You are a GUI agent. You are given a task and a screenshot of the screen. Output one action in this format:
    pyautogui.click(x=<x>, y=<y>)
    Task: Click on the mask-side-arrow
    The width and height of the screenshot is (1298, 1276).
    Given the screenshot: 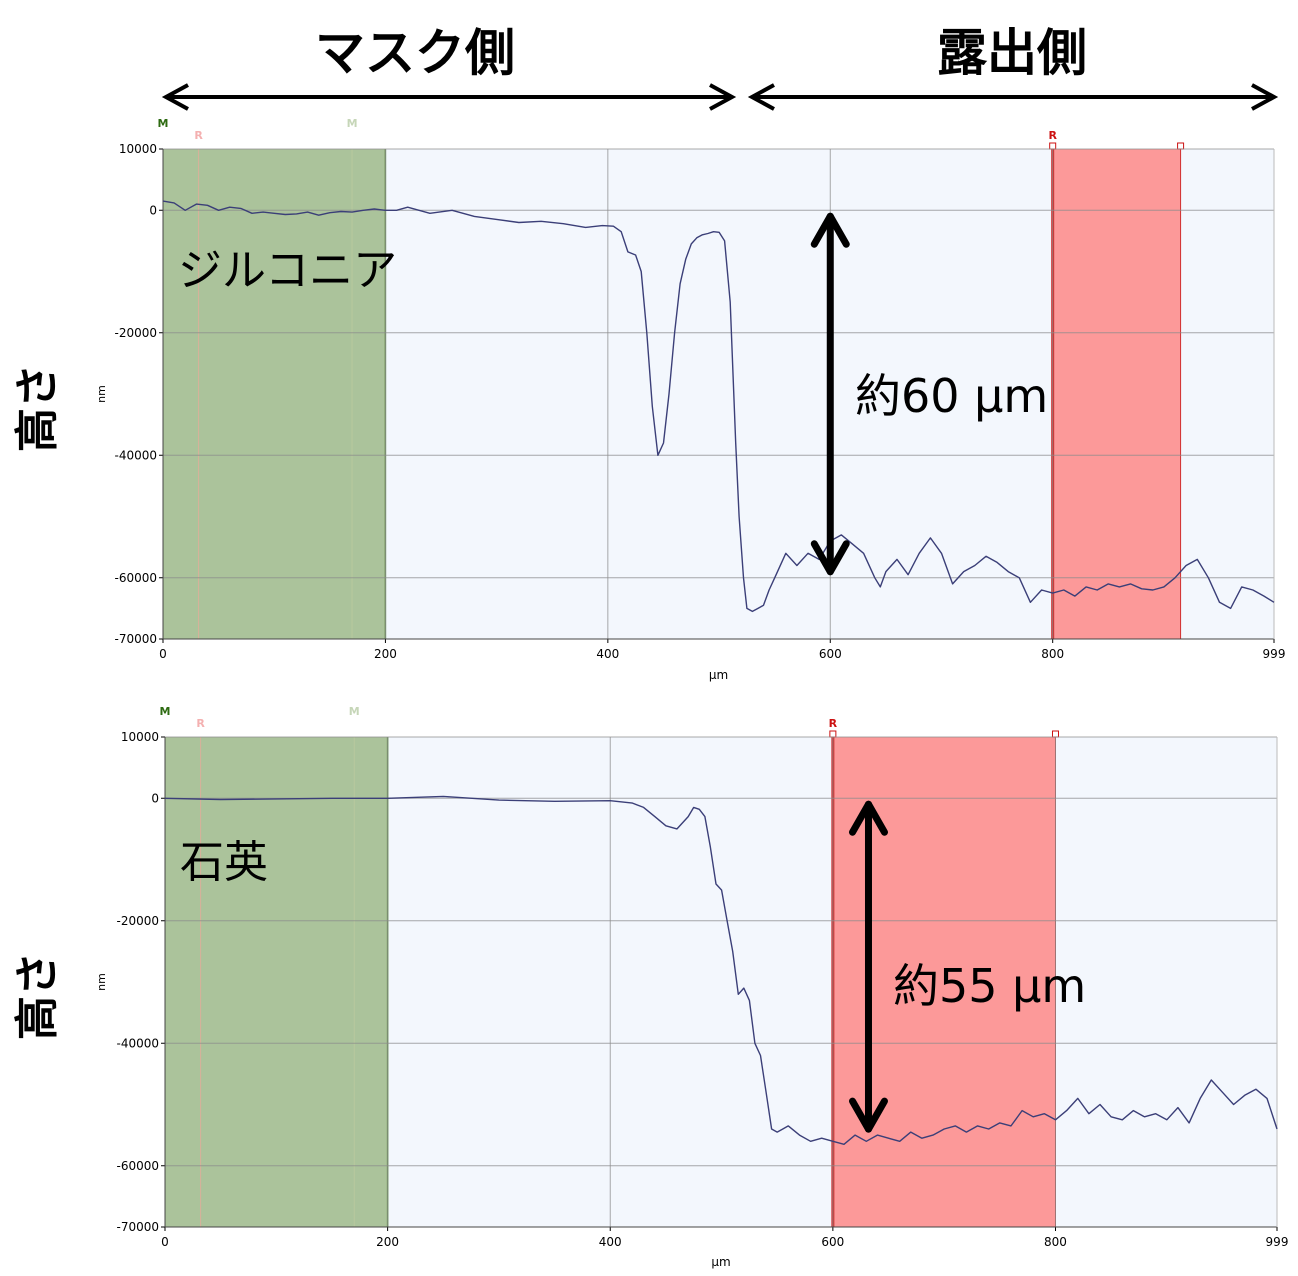 What is the action you would take?
    pyautogui.click(x=449, y=97)
    